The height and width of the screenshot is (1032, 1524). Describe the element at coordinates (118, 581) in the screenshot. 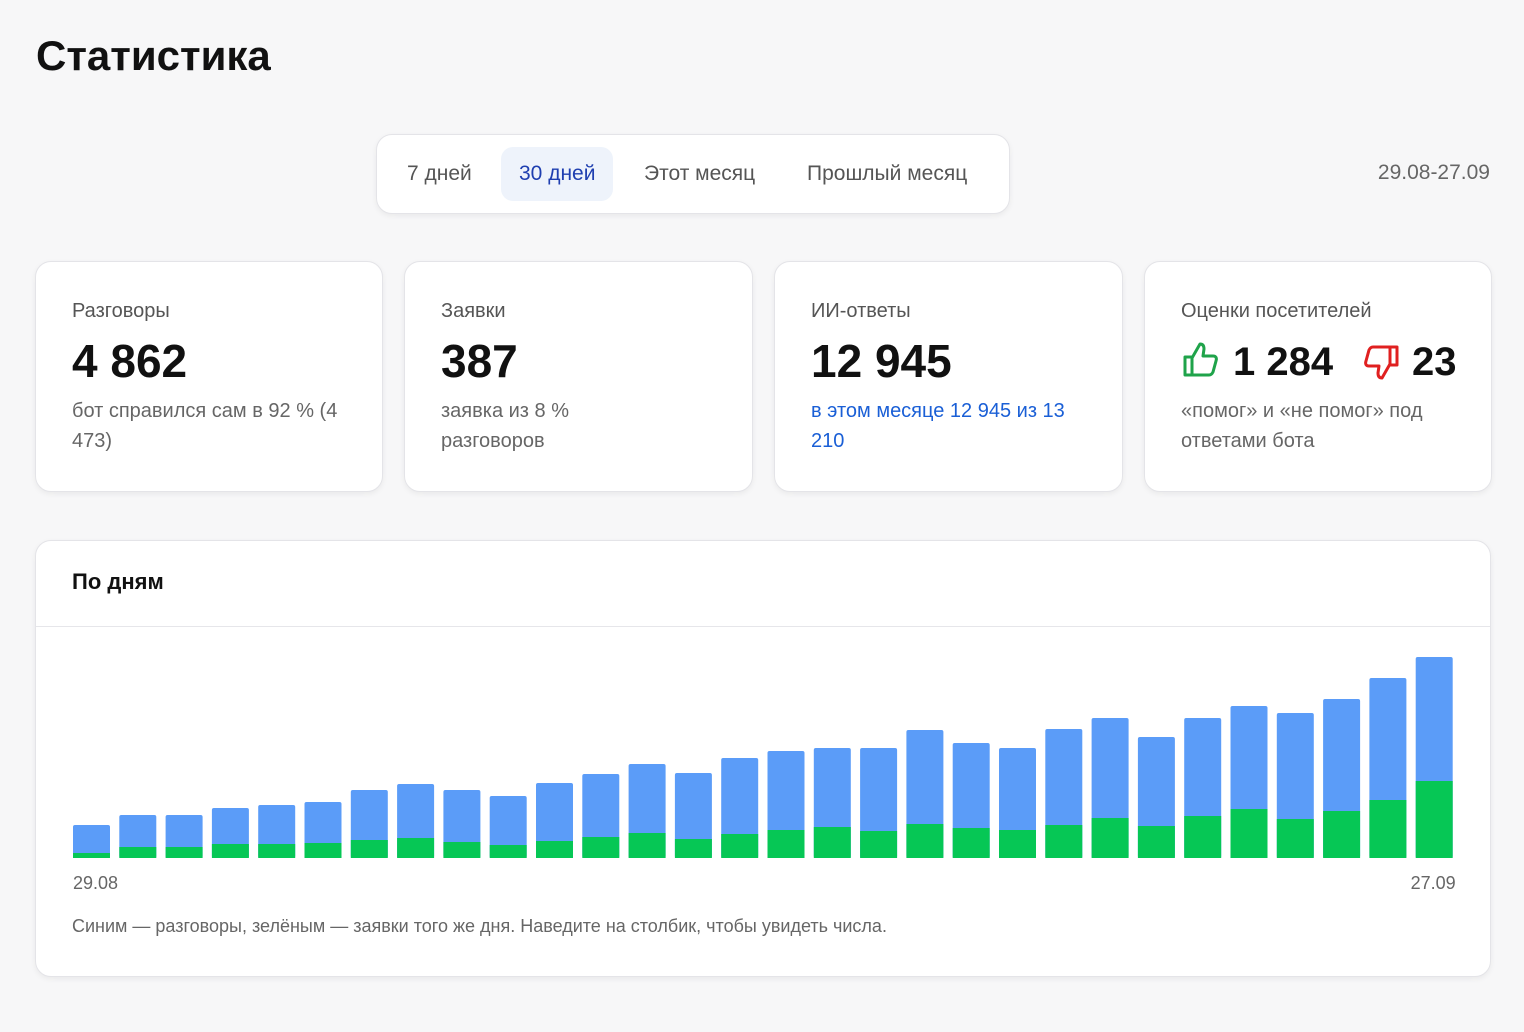

I see `chart-title: По дням` at that location.